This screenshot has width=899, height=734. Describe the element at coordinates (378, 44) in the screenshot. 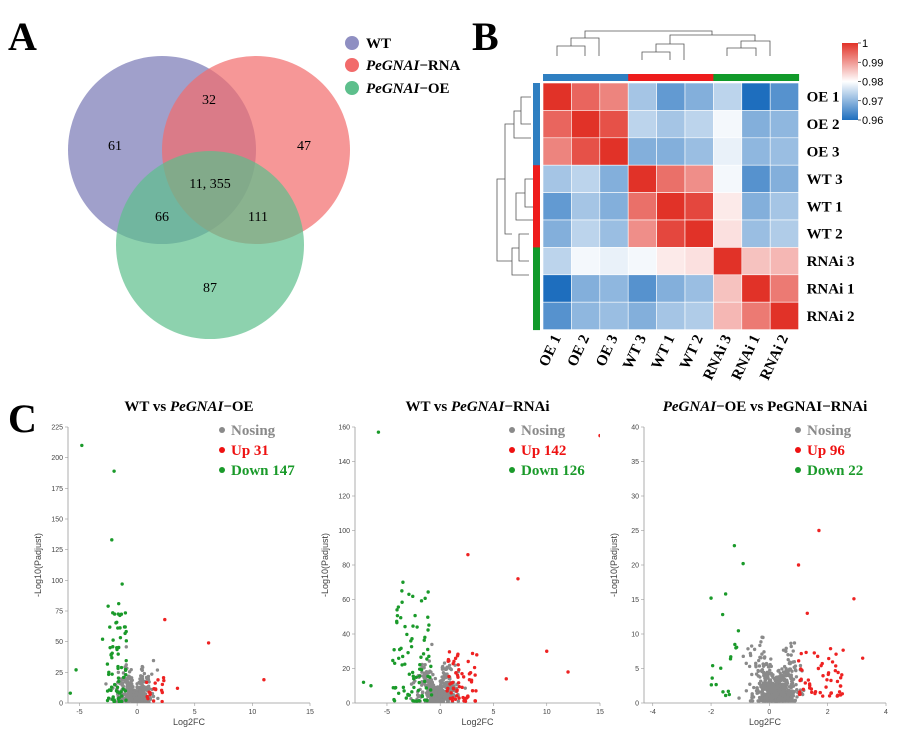

I see `legend-label-wt: WT` at that location.